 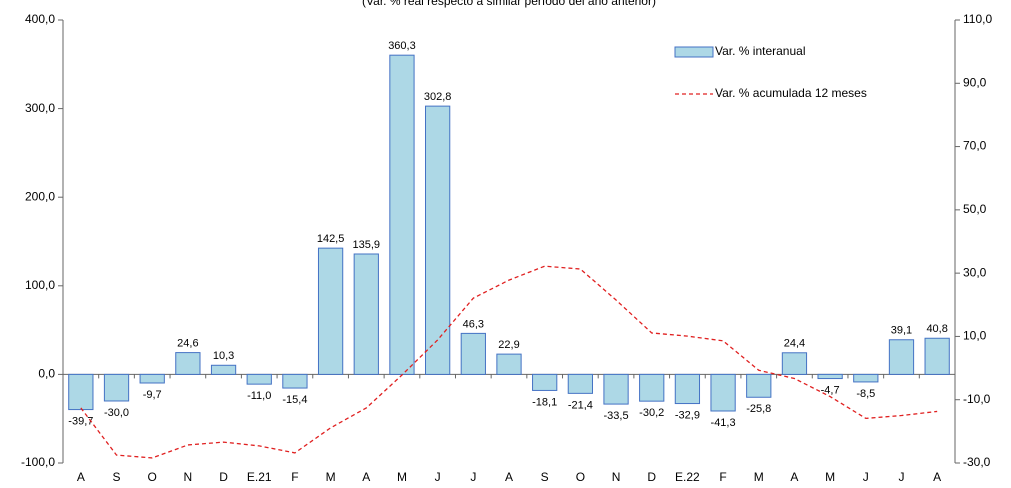 What do you see at coordinates (80, 421) in the screenshot?
I see `data-label: -39,7` at bounding box center [80, 421].